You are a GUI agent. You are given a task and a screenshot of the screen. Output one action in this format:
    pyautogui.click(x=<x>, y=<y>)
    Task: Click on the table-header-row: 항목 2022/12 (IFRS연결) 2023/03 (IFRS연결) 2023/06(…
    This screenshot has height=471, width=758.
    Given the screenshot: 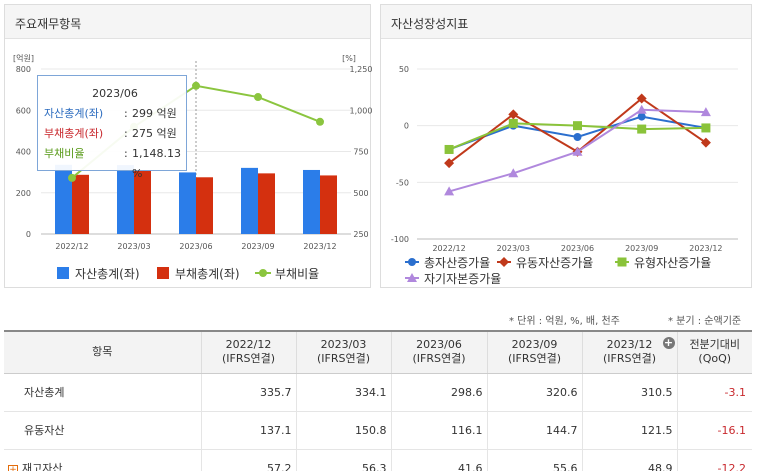 What is the action you would take?
    pyautogui.click(x=378, y=352)
    